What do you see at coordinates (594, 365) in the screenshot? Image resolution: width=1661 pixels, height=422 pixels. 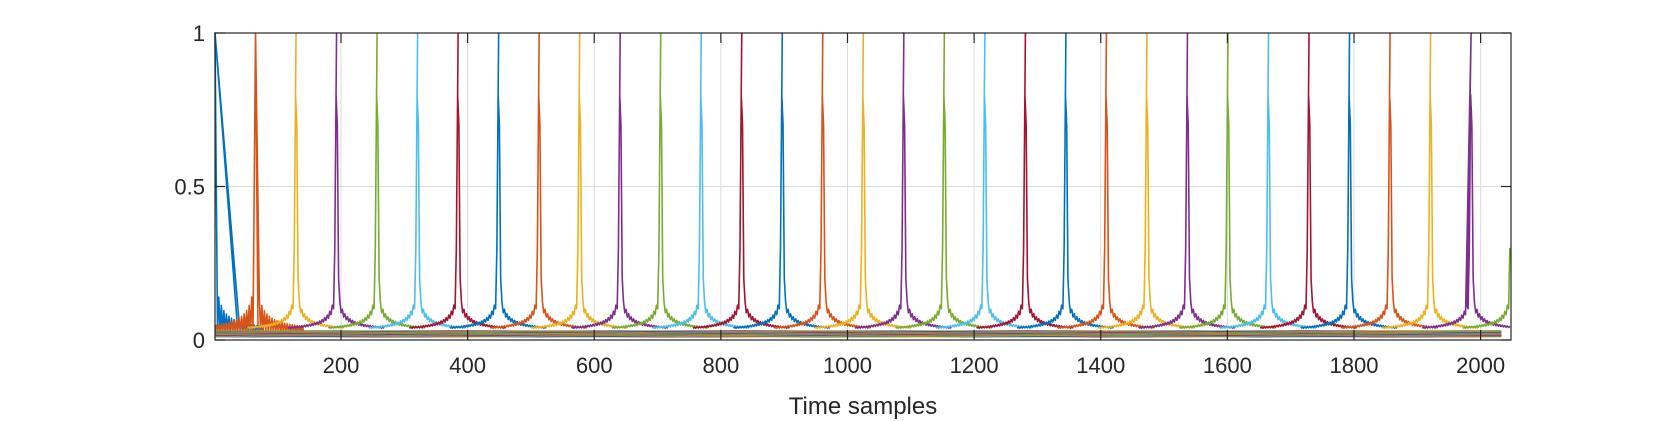 I see `x-tick-label: 600` at bounding box center [594, 365].